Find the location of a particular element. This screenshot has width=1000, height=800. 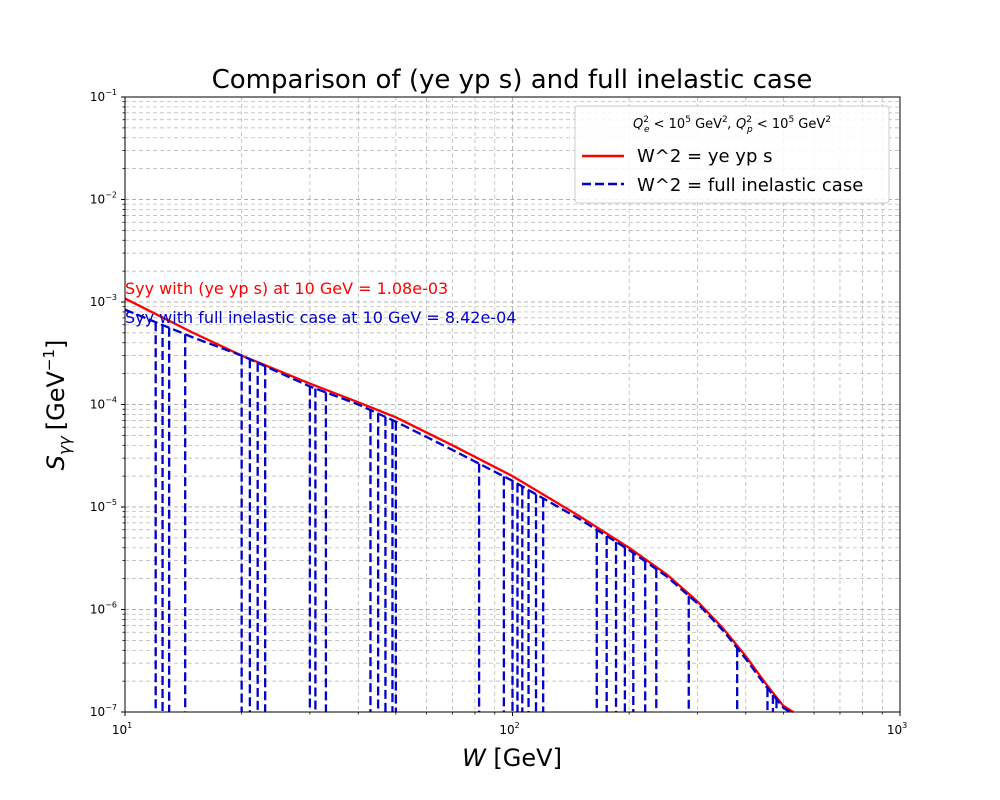

y-tick-label: 10⁻³ is located at coordinates (103, 301).